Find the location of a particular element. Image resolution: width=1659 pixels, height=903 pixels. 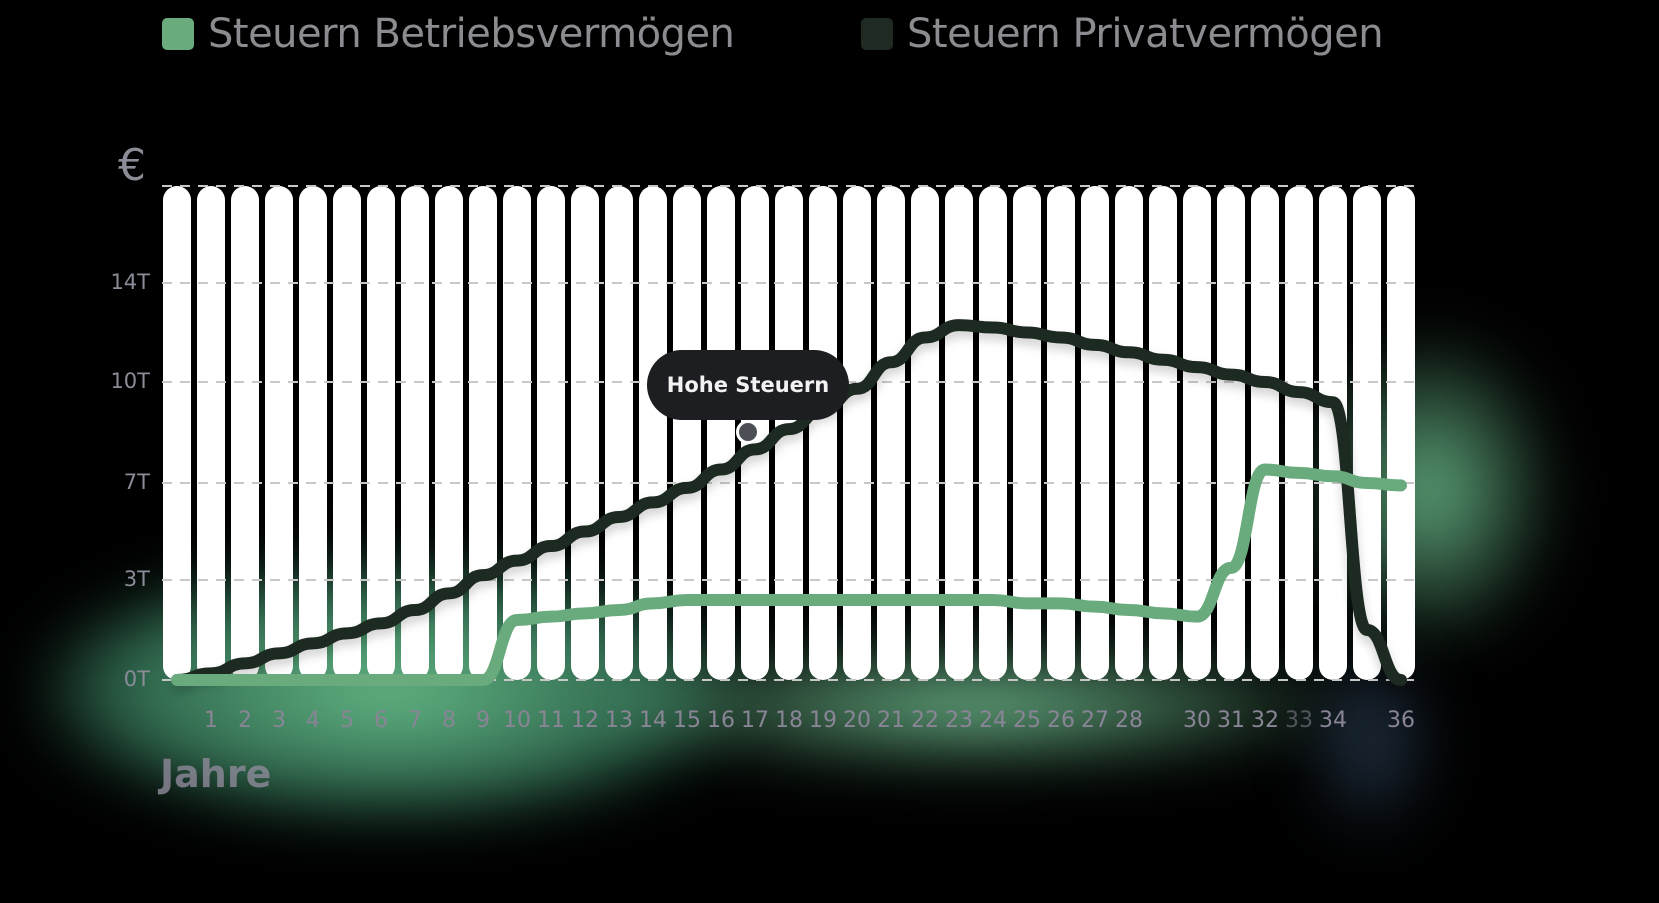

legend-label: Steuern Privatvermögen is located at coordinates (1145, 34).